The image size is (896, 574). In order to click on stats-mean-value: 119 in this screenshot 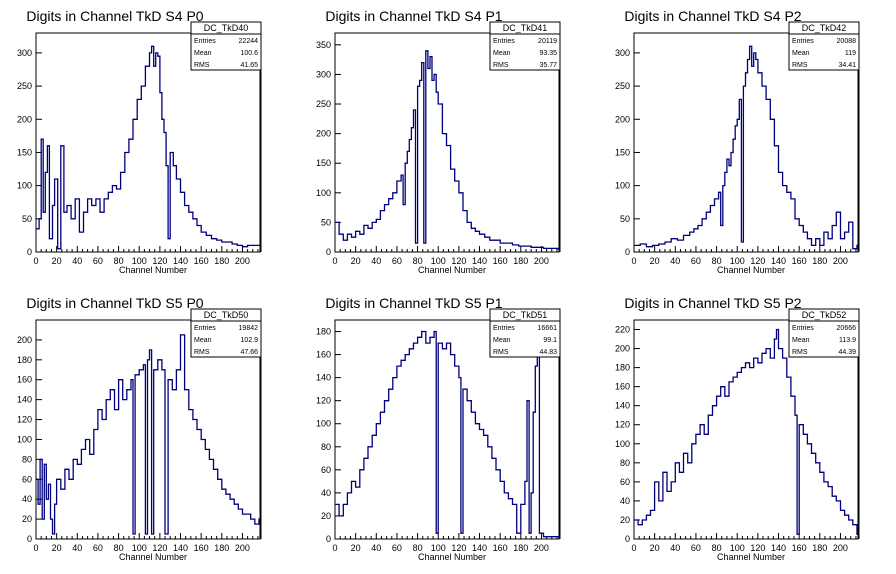, I will do `click(850, 53)`.